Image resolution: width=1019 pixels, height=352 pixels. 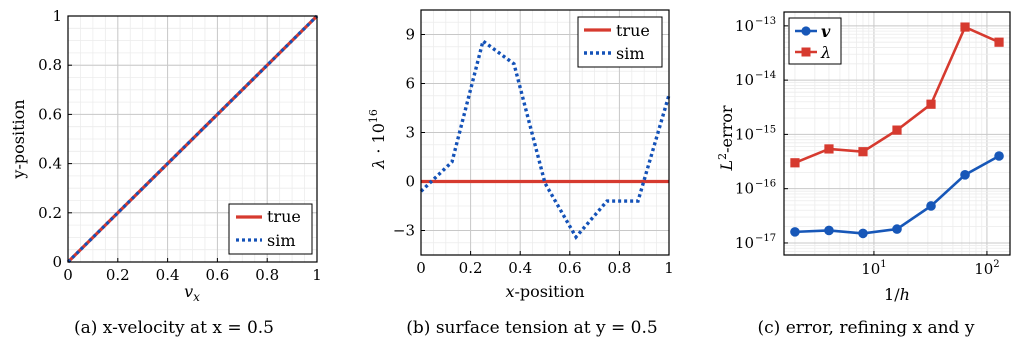 What do you see at coordinates (825, 52) in the screenshot?
I see `legend-lambda-label: λ` at bounding box center [825, 52].